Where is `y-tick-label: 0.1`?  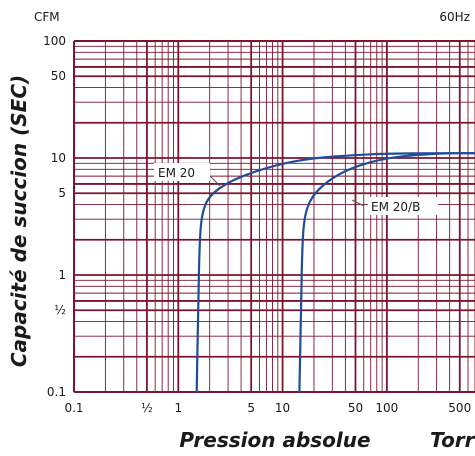 y-tick-label: 0.1 is located at coordinates (56, 392).